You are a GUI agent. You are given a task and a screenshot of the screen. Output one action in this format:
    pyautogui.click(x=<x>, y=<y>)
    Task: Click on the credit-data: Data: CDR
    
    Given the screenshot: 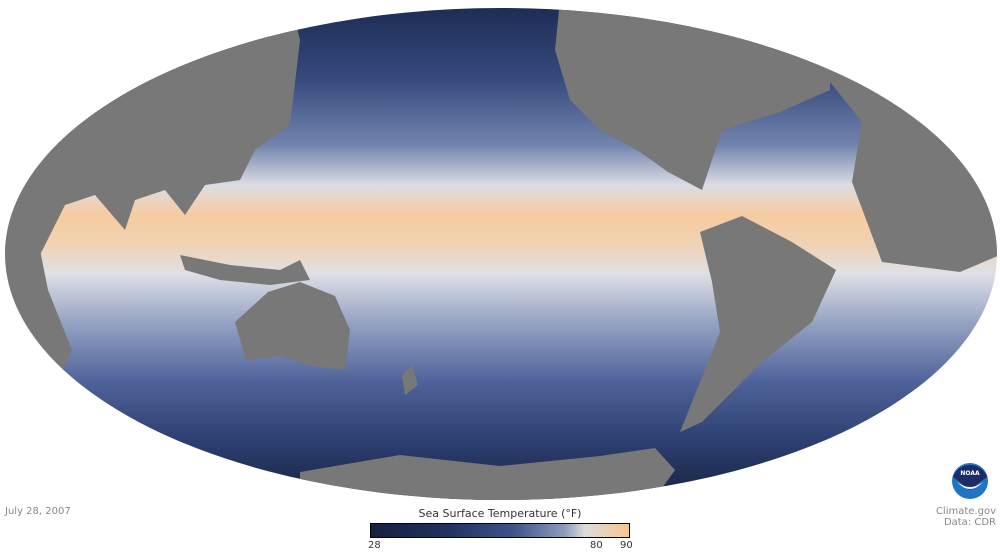 What is the action you would take?
    pyautogui.click(x=969, y=522)
    